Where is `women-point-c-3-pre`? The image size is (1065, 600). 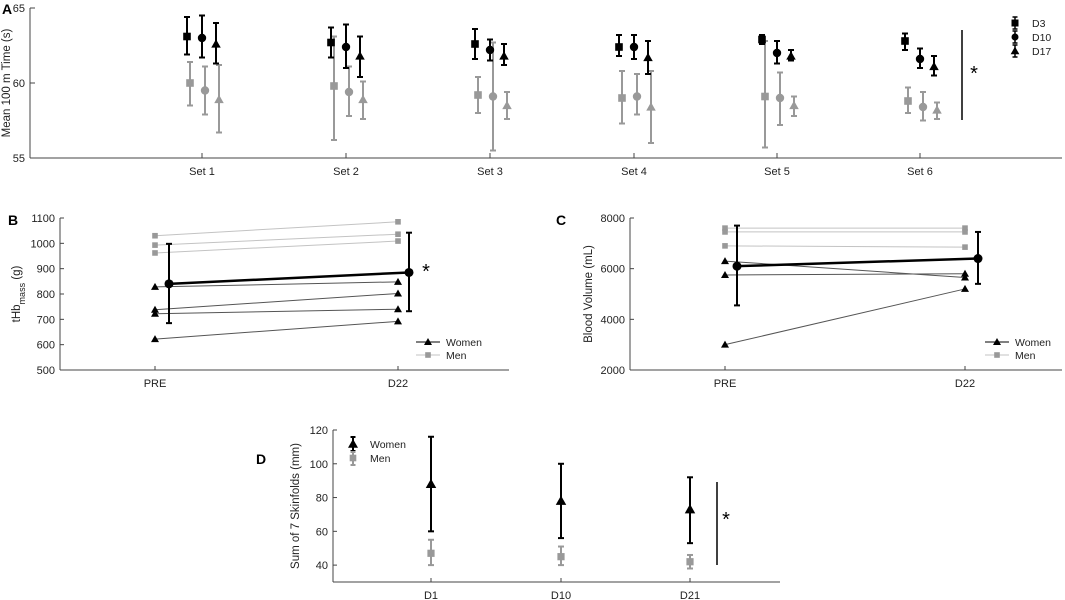
women-point-c-3-pre is located at coordinates (725, 344).